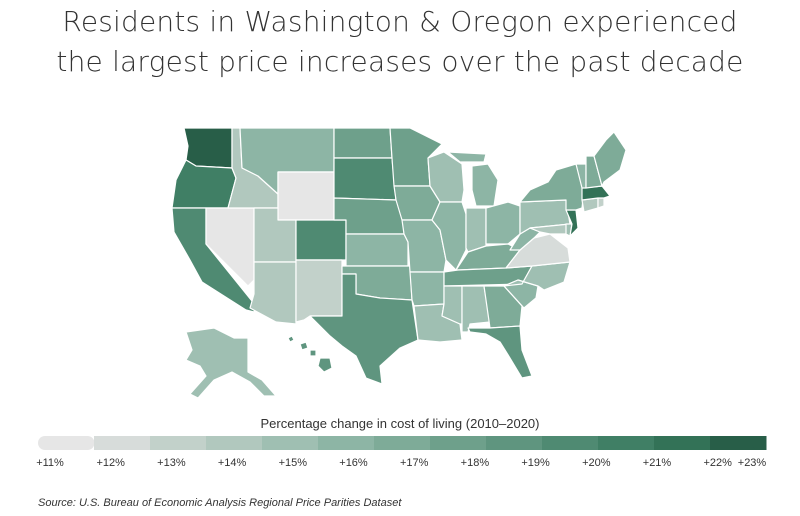 The width and height of the screenshot is (800, 516). I want to click on state-CO, so click(321, 240).